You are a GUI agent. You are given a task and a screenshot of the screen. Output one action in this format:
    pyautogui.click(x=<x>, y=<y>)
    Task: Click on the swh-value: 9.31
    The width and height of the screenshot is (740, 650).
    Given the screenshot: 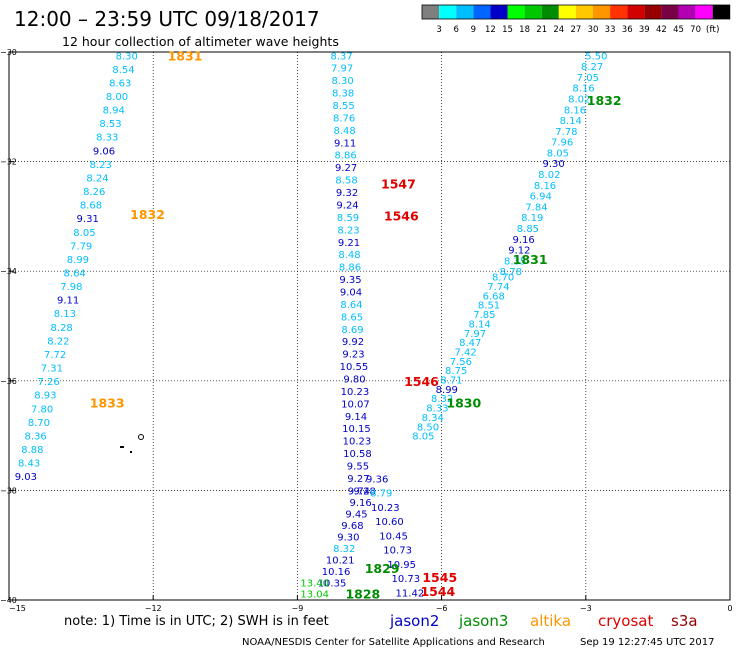 What is the action you would take?
    pyautogui.click(x=88, y=219)
    